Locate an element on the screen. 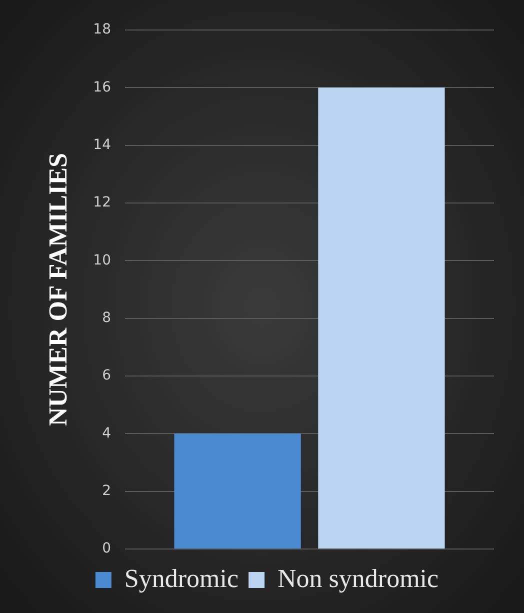 This screenshot has width=524, height=613. y-tick-label: 18 is located at coordinates (102, 30).